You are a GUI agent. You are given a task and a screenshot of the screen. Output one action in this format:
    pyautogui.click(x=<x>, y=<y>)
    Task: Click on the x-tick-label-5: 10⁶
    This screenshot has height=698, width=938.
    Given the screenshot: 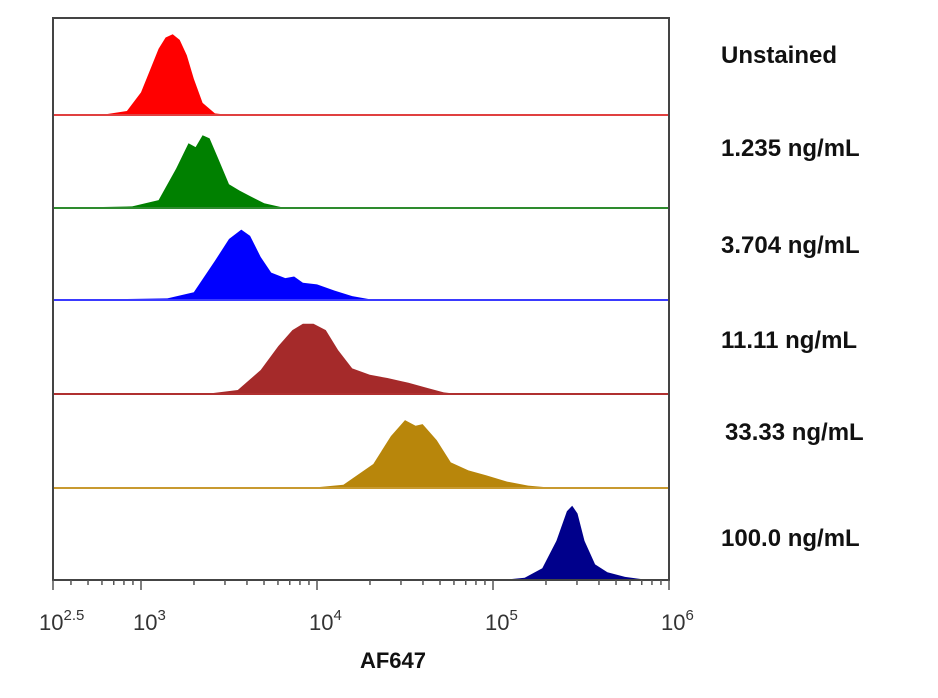 What is the action you would take?
    pyautogui.click(x=677, y=621)
    